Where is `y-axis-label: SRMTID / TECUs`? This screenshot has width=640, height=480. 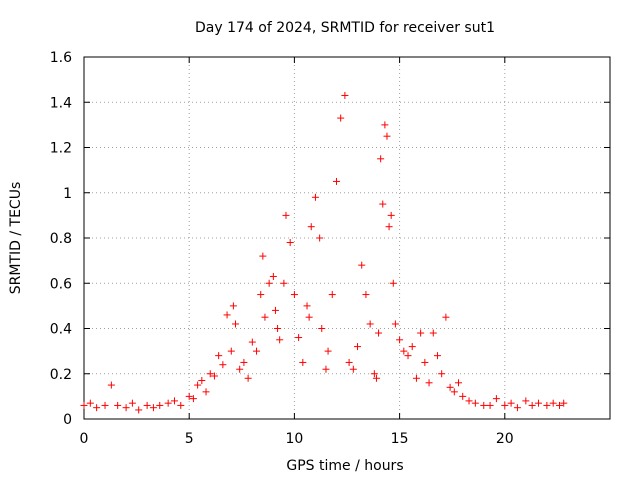
y-axis-label: SRMTID / TECUs is located at coordinates (16, 238).